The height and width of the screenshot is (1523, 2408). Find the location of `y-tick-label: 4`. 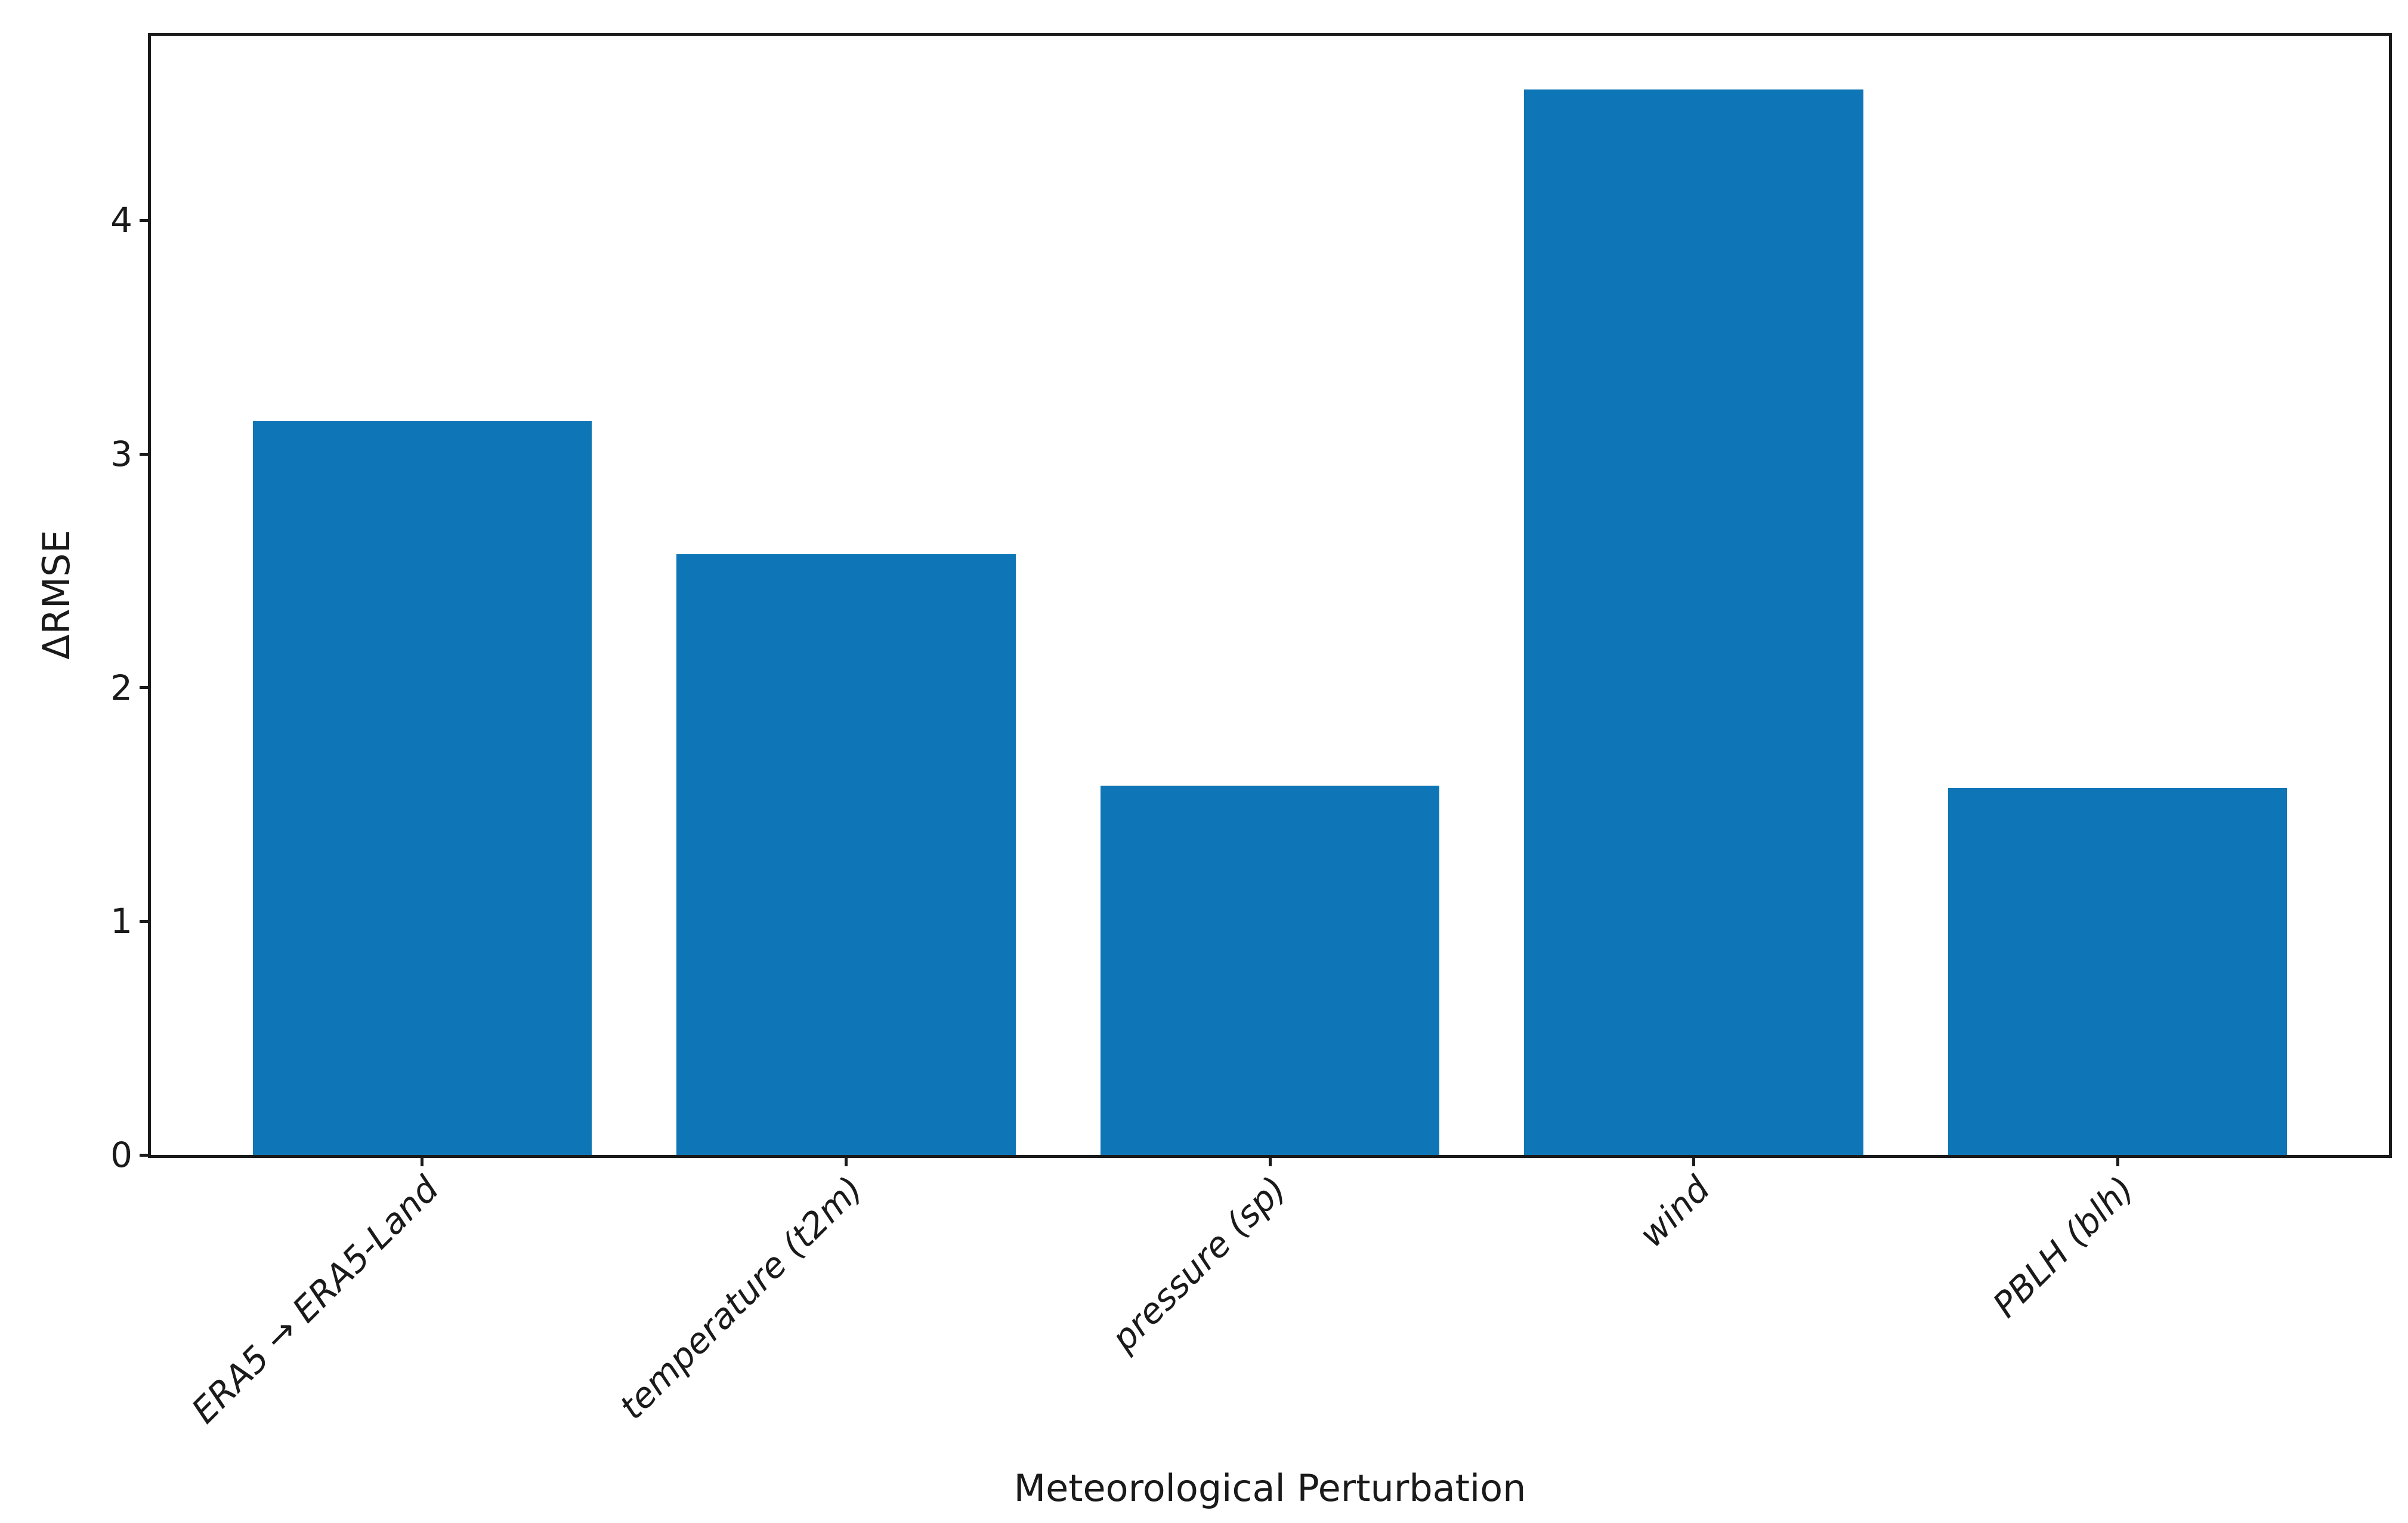

y-tick-label: 4 is located at coordinates (121, 221).